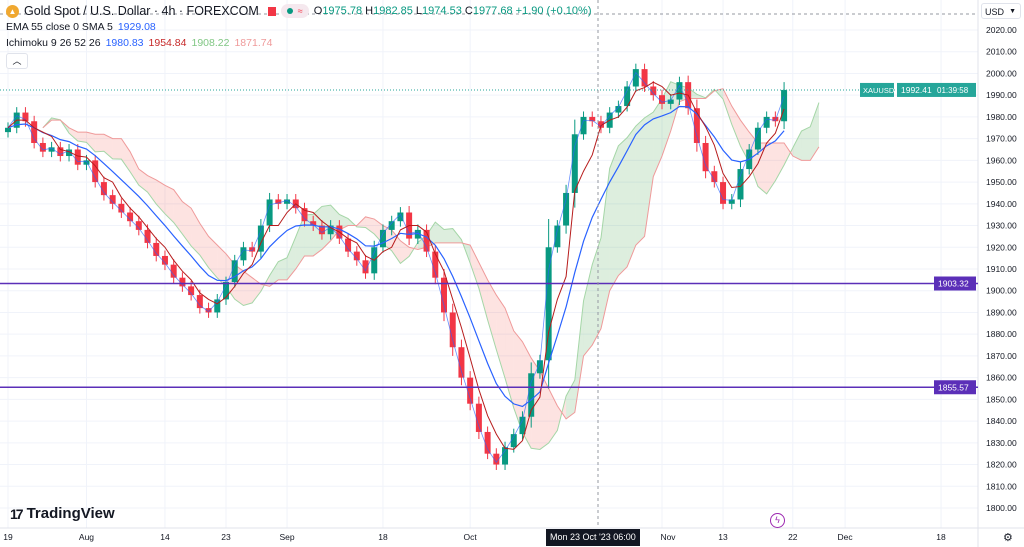 The image size is (1024, 547). Describe the element at coordinates (165, 537) in the screenshot. I see `time-tick-label: 14` at that location.